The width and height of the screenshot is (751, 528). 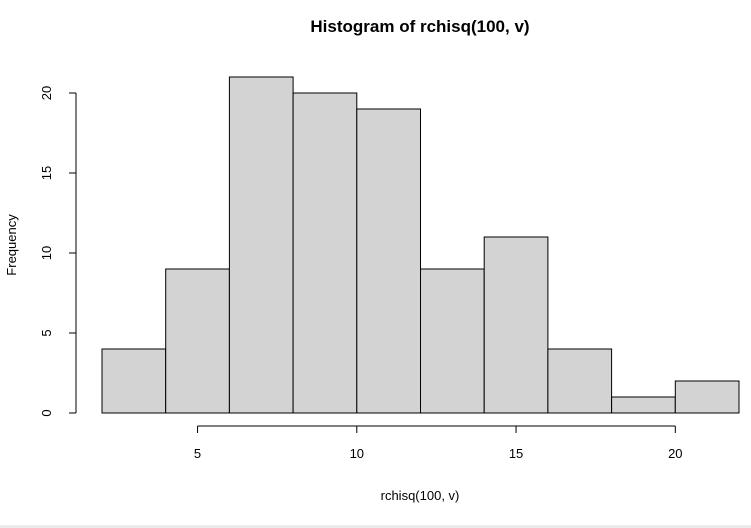 What do you see at coordinates (375, 526) in the screenshot?
I see `window-bottom-border` at bounding box center [375, 526].